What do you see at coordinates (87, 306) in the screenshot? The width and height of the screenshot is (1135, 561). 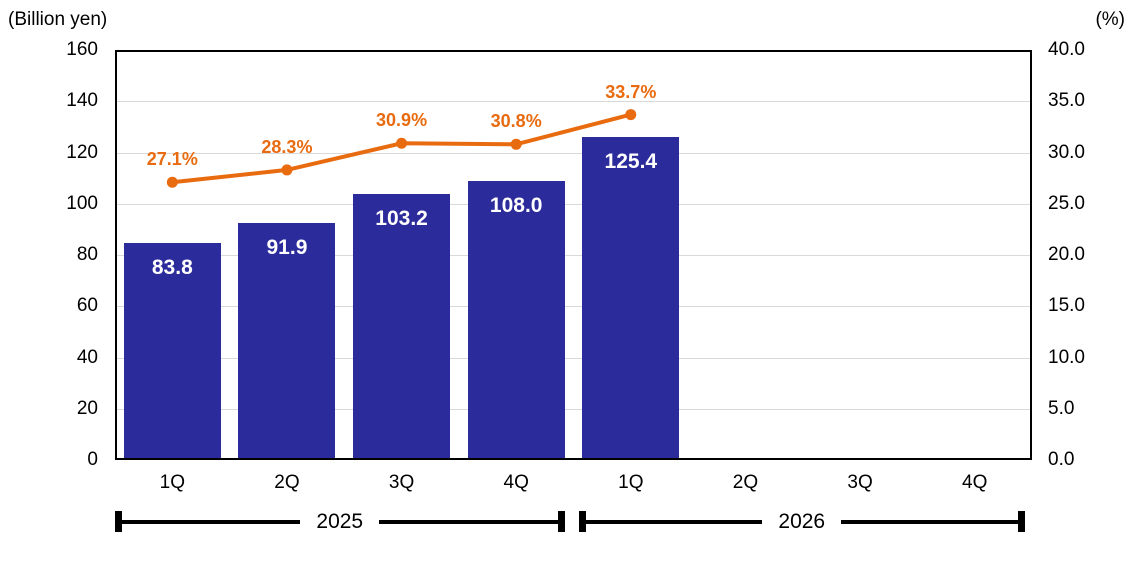 I see `left-axis-tick: 60` at bounding box center [87, 306].